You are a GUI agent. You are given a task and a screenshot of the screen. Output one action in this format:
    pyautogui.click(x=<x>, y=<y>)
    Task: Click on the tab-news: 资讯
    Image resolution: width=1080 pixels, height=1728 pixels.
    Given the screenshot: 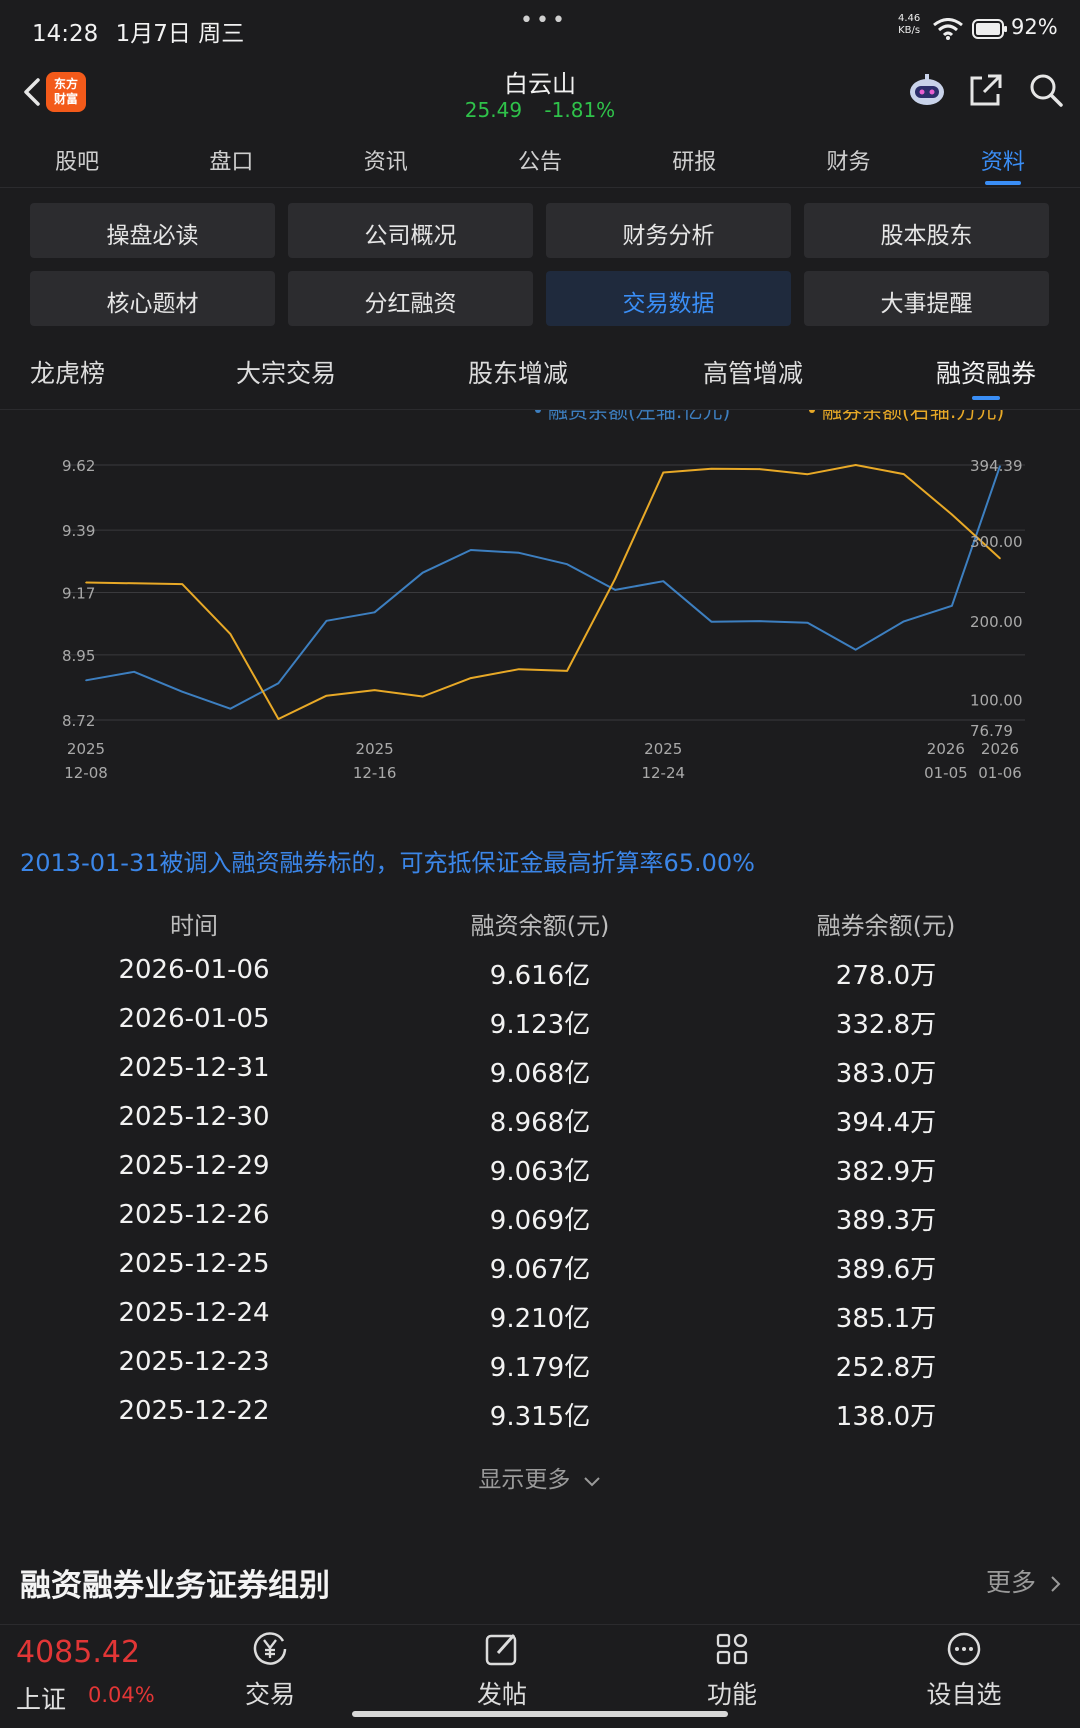 What is the action you would take?
    pyautogui.click(x=385, y=162)
    